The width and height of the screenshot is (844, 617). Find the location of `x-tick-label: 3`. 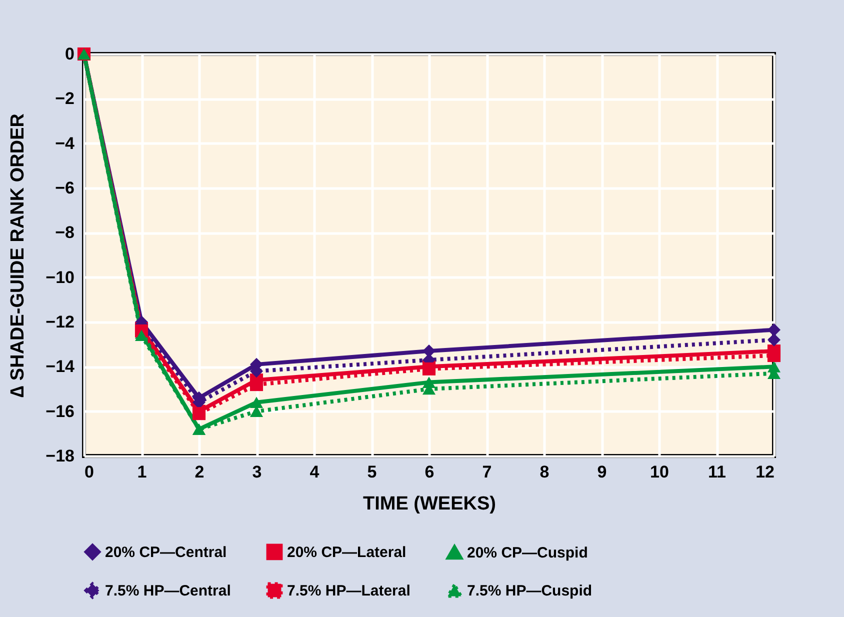

x-tick-label: 3 is located at coordinates (257, 472).